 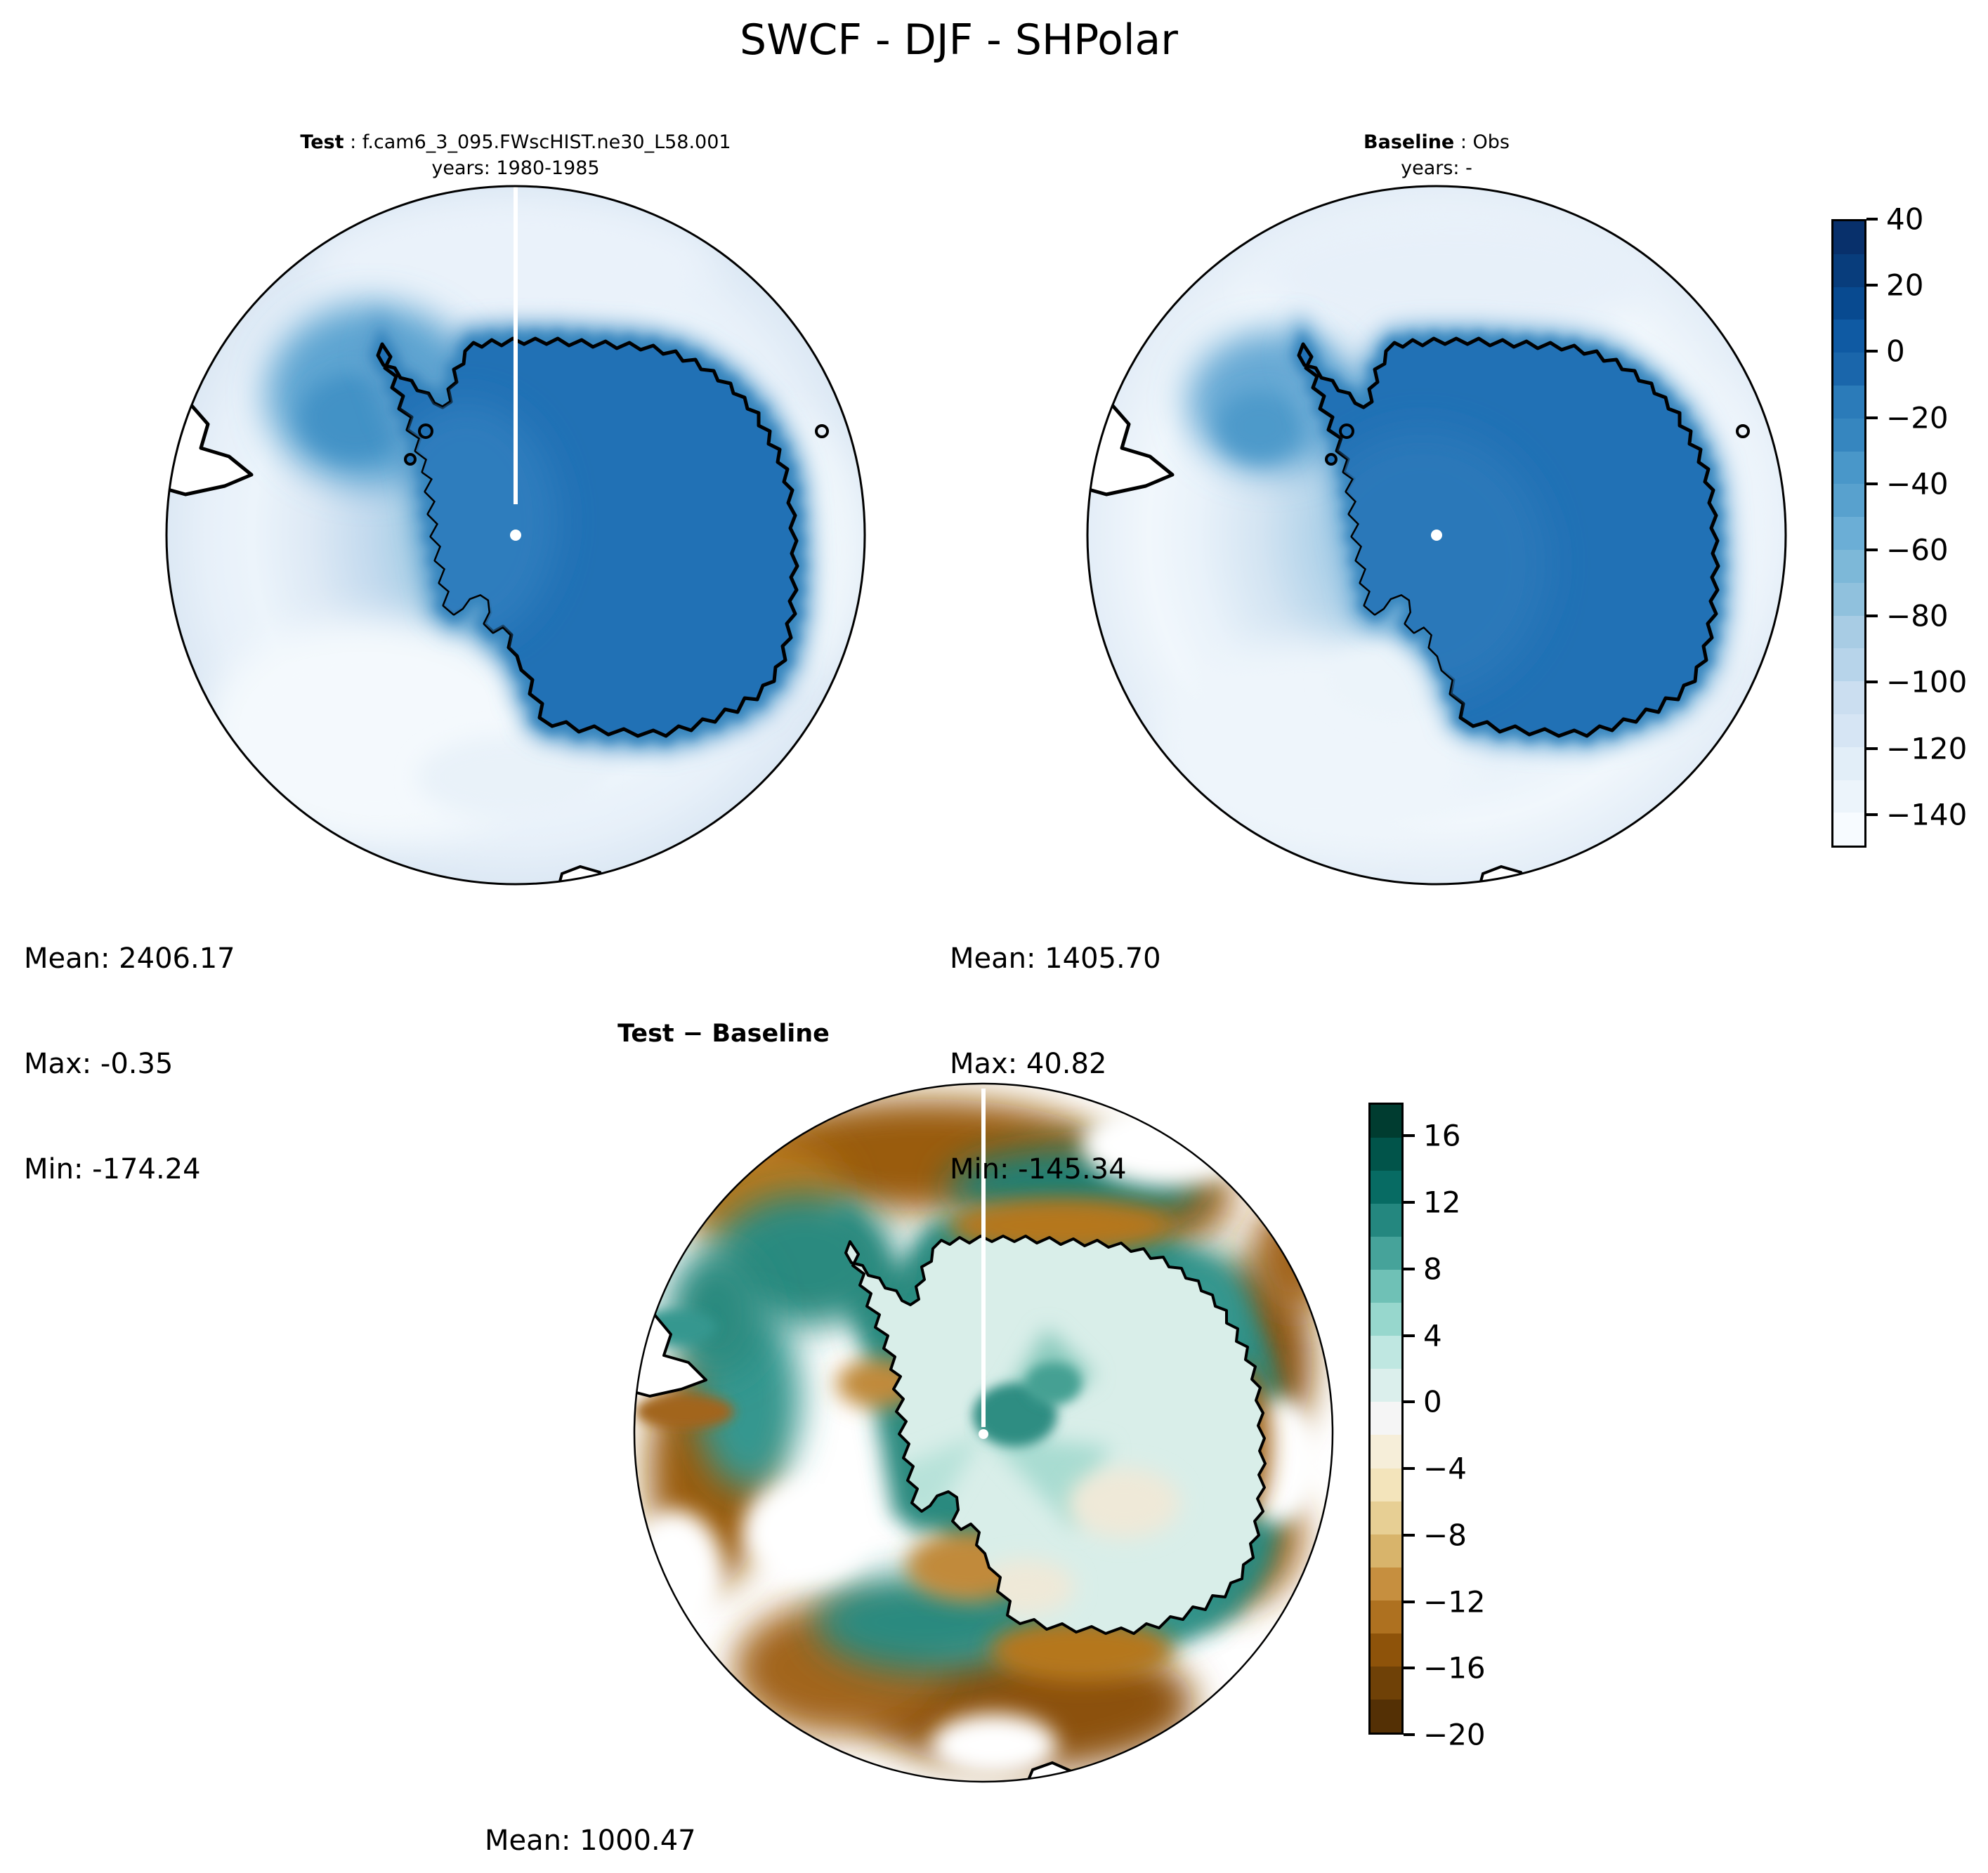 What do you see at coordinates (537, 142) in the screenshot?
I see `test-run-name: : f.cam6_3_095.FWscHIST.ne30_L58.001` at bounding box center [537, 142].